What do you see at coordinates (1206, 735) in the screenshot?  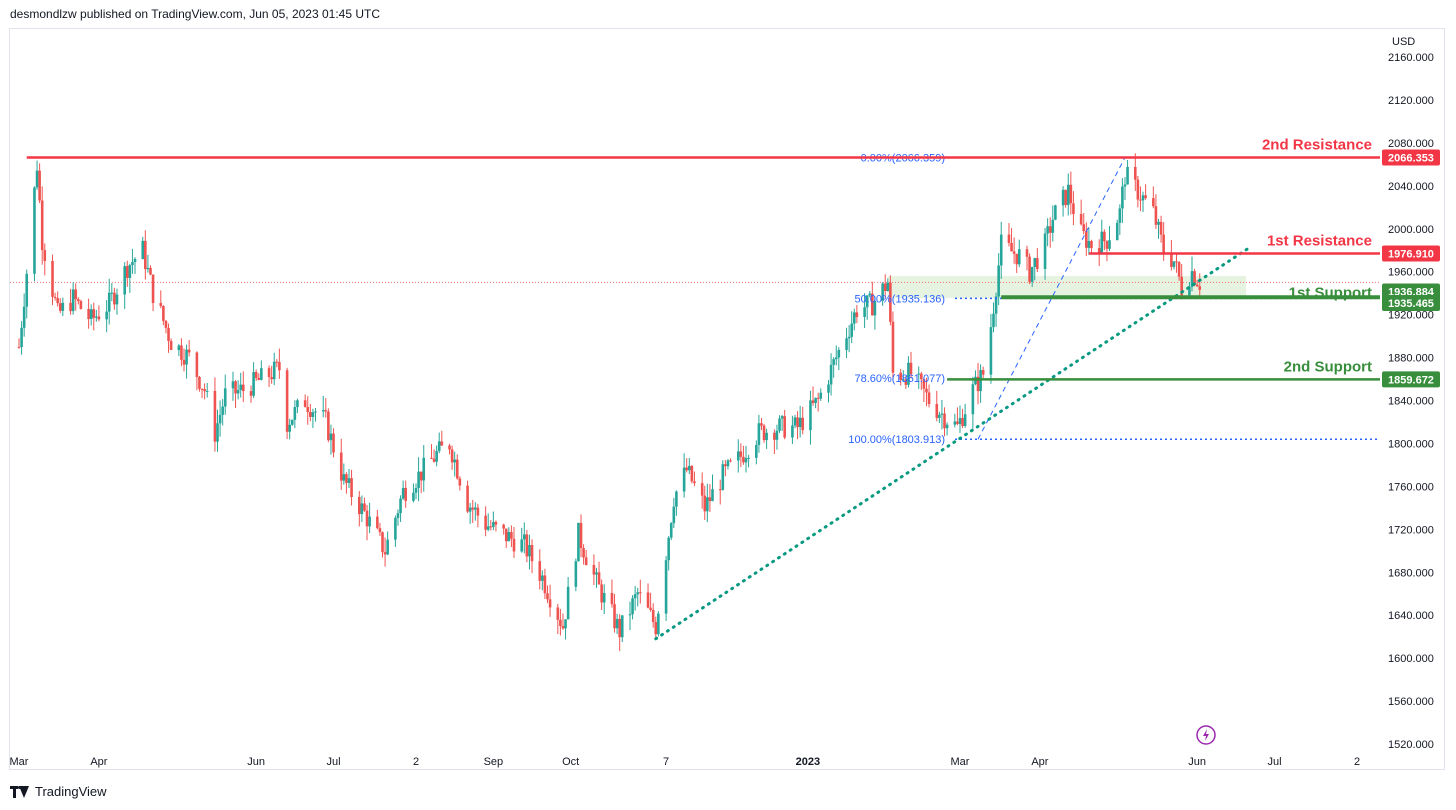 I see `flash-icon` at bounding box center [1206, 735].